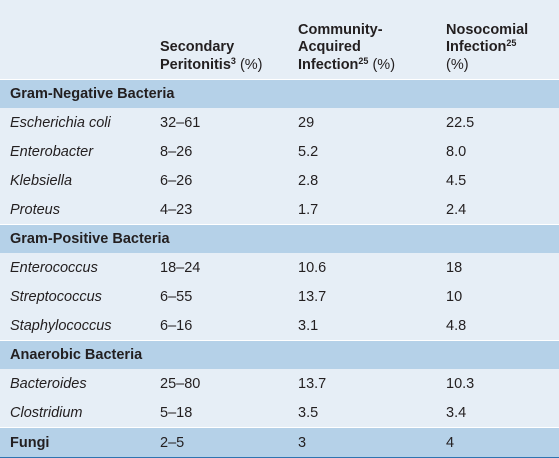 Image resolution: width=559 pixels, height=458 pixels. What do you see at coordinates (176, 296) in the screenshot?
I see `secondary-value: 6–55` at bounding box center [176, 296].